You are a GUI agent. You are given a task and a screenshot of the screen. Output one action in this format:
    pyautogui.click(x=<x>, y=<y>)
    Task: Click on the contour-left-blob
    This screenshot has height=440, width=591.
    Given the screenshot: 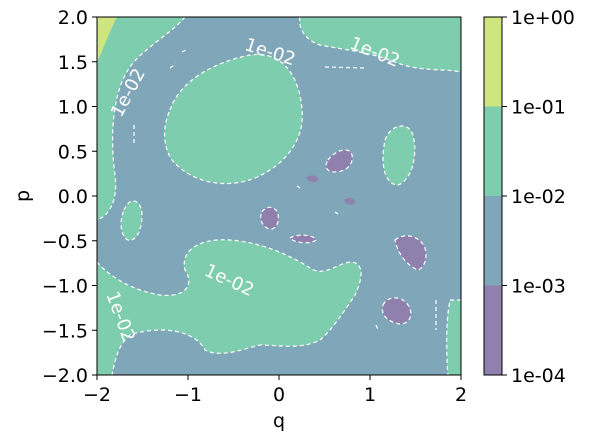 What is the action you would take?
    pyautogui.click(x=131, y=220)
    